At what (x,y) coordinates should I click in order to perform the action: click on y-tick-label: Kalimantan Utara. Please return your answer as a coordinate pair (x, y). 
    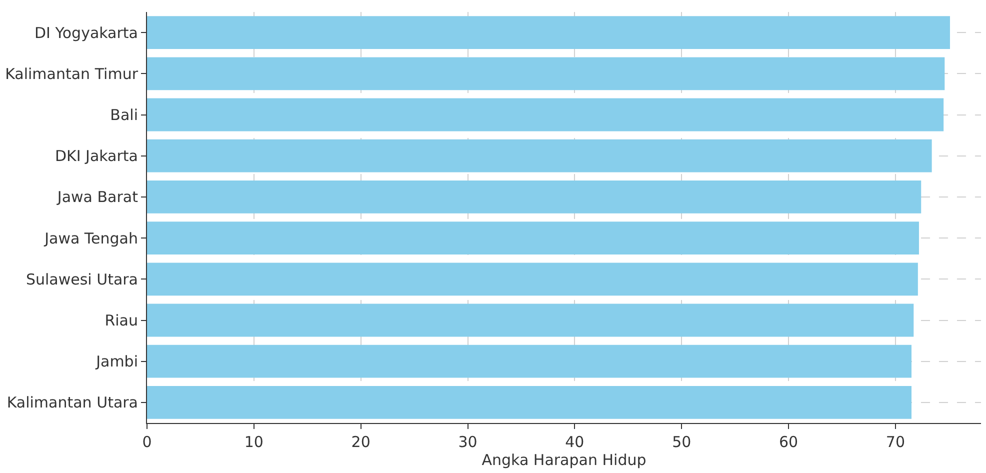
    Looking at the image, I should click on (72, 403).